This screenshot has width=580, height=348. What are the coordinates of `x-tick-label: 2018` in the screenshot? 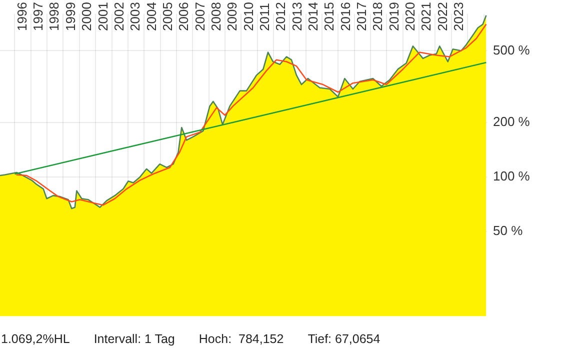 It's located at (378, 16).